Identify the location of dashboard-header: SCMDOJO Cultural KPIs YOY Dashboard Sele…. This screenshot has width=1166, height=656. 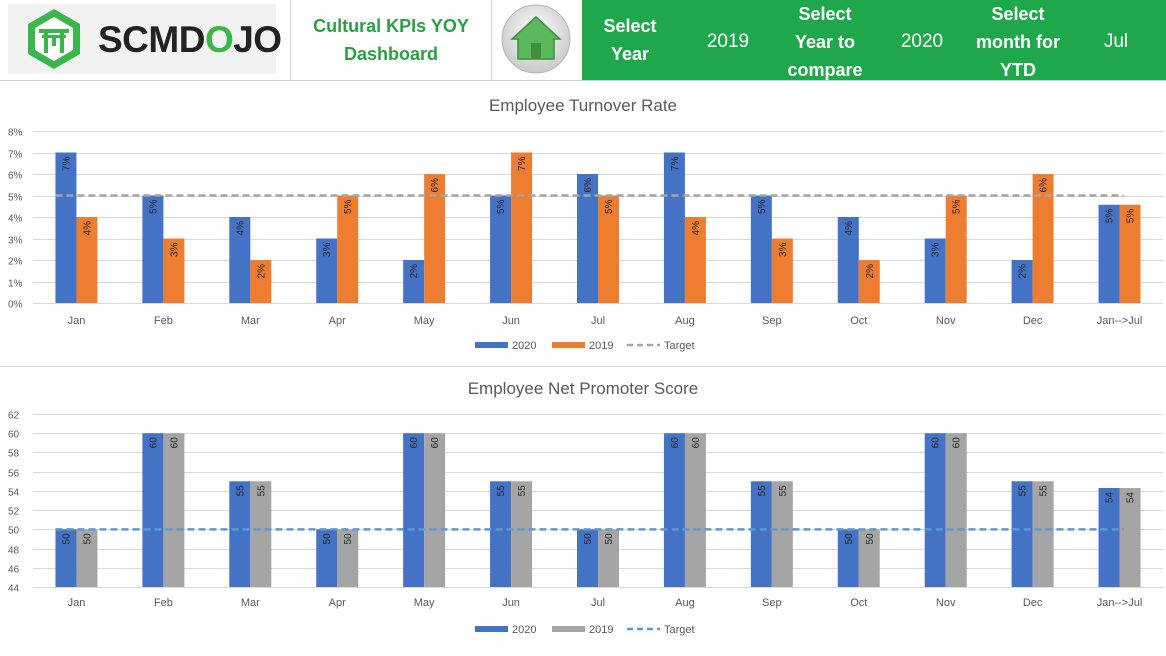
(583, 40).